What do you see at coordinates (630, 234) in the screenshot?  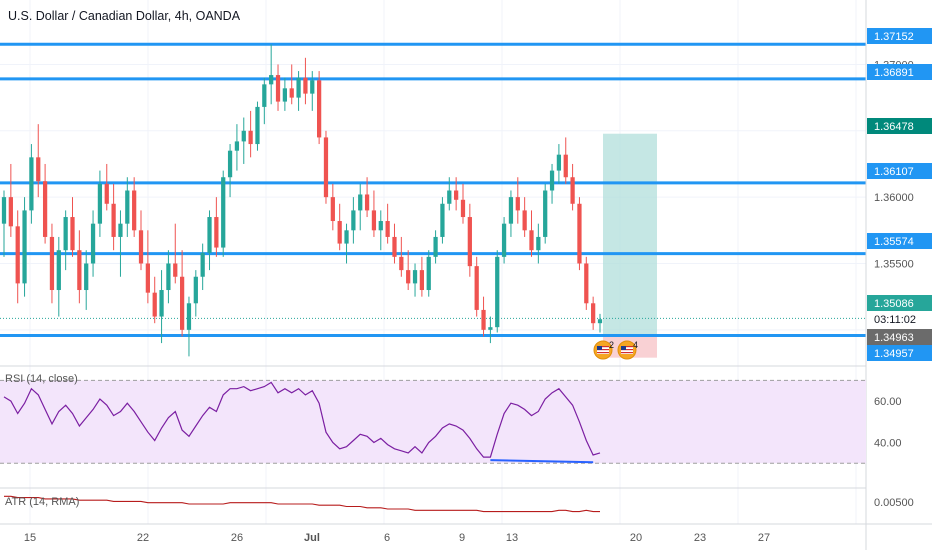 I see `target-zone` at bounding box center [630, 234].